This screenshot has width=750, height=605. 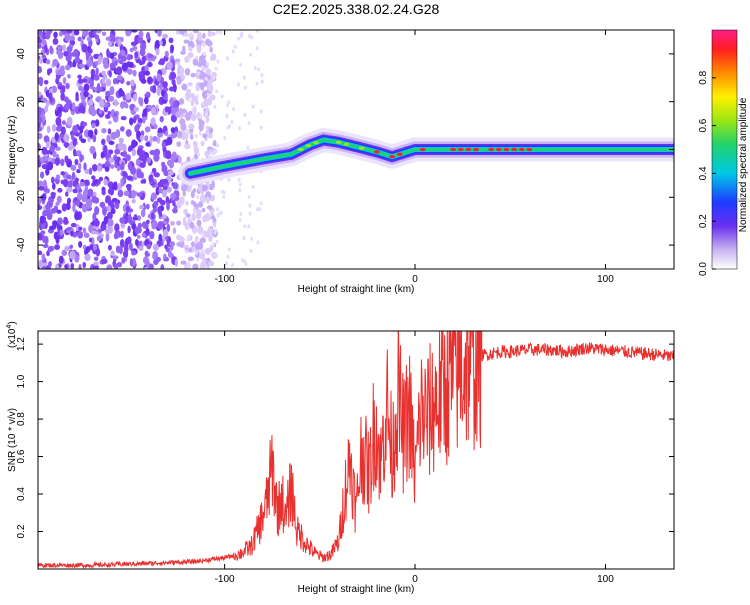 What do you see at coordinates (21, 494) in the screenshot?
I see `snr-ytick-label: 0.4` at bounding box center [21, 494].